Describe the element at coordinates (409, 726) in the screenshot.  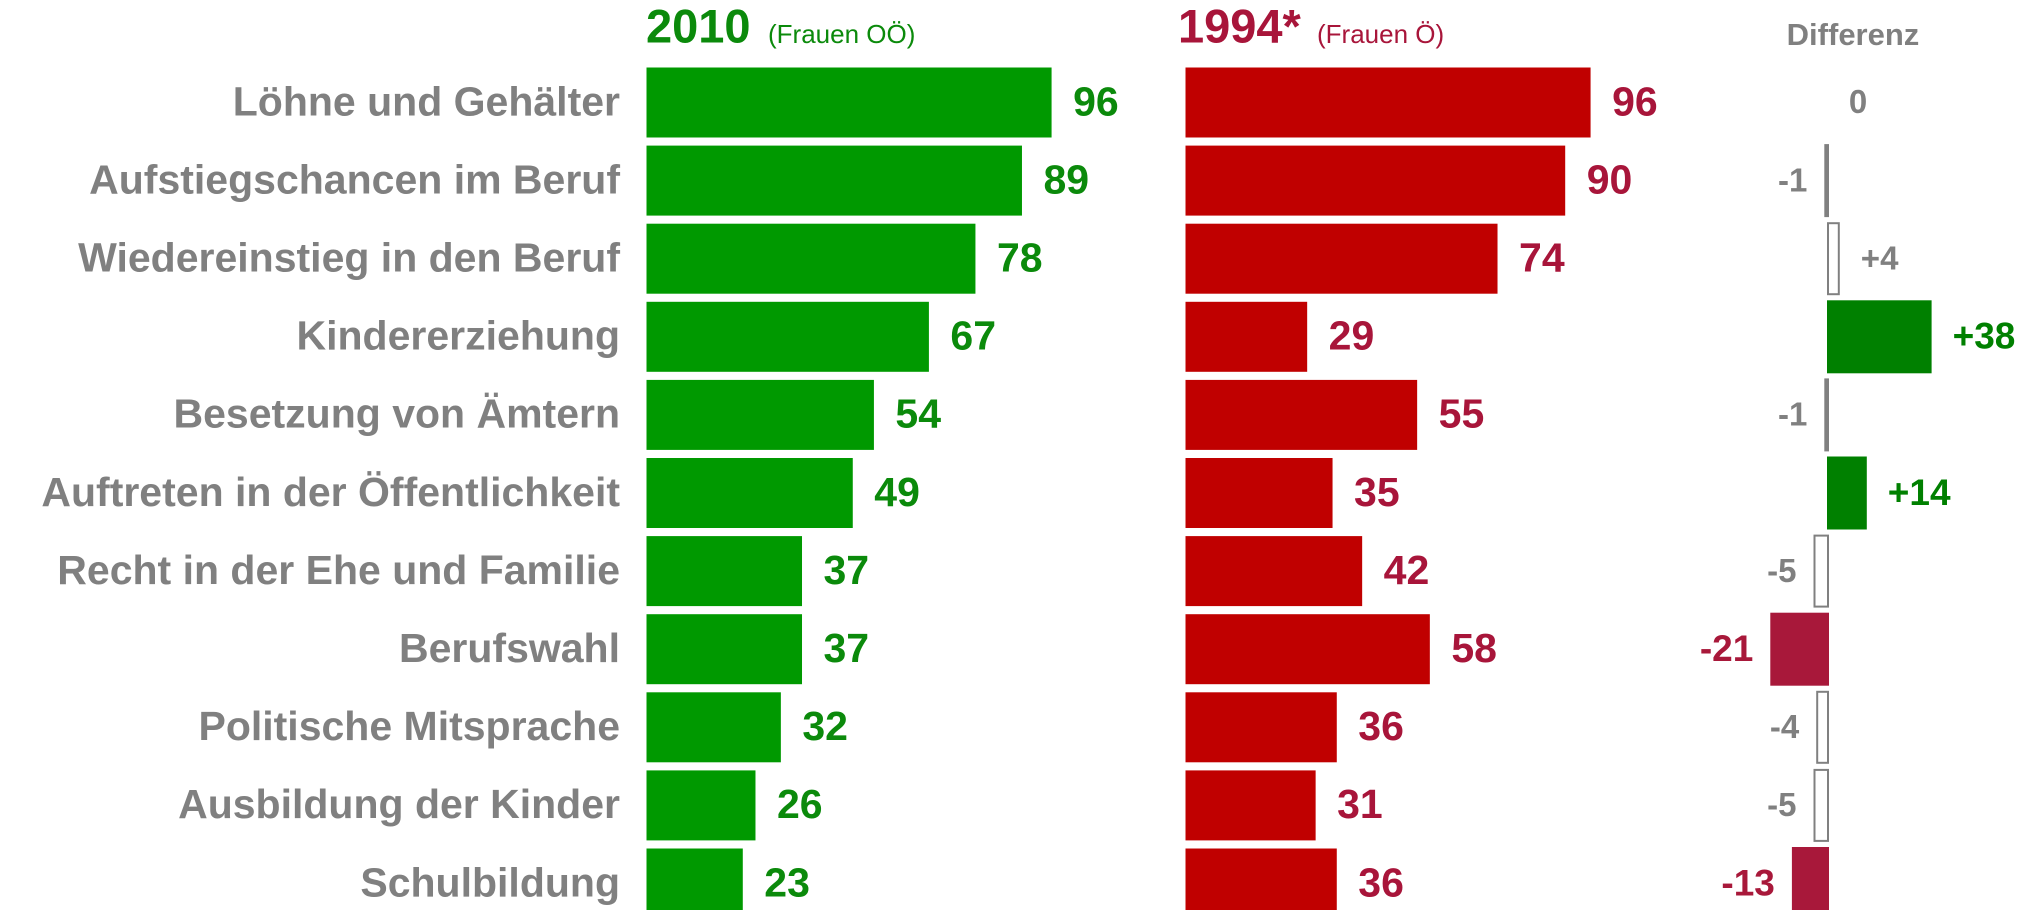
I see `category-label: Politische Mitsprache` at that location.